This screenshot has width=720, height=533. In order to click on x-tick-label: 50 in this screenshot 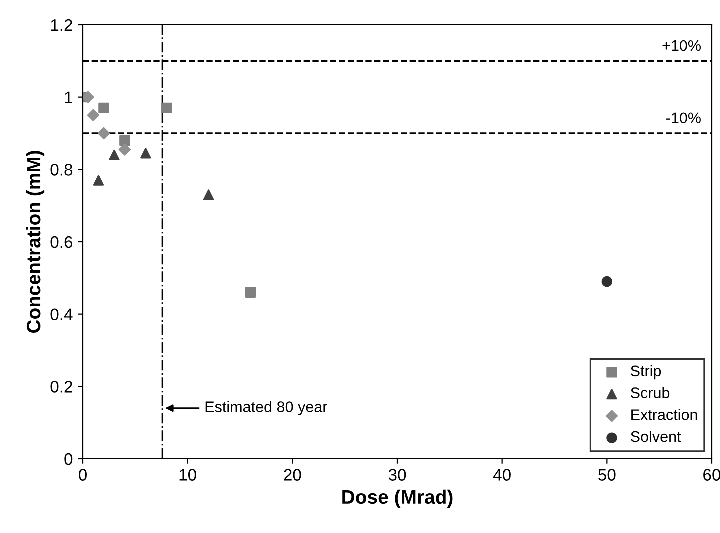, I will do `click(607, 475)`.